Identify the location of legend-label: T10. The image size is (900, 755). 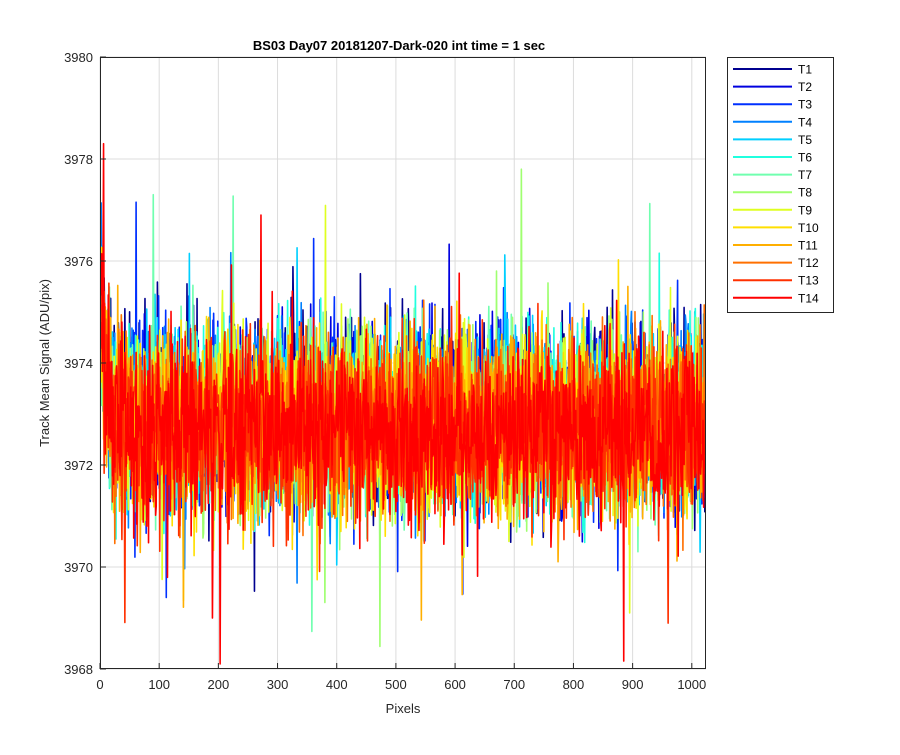
(808, 228).